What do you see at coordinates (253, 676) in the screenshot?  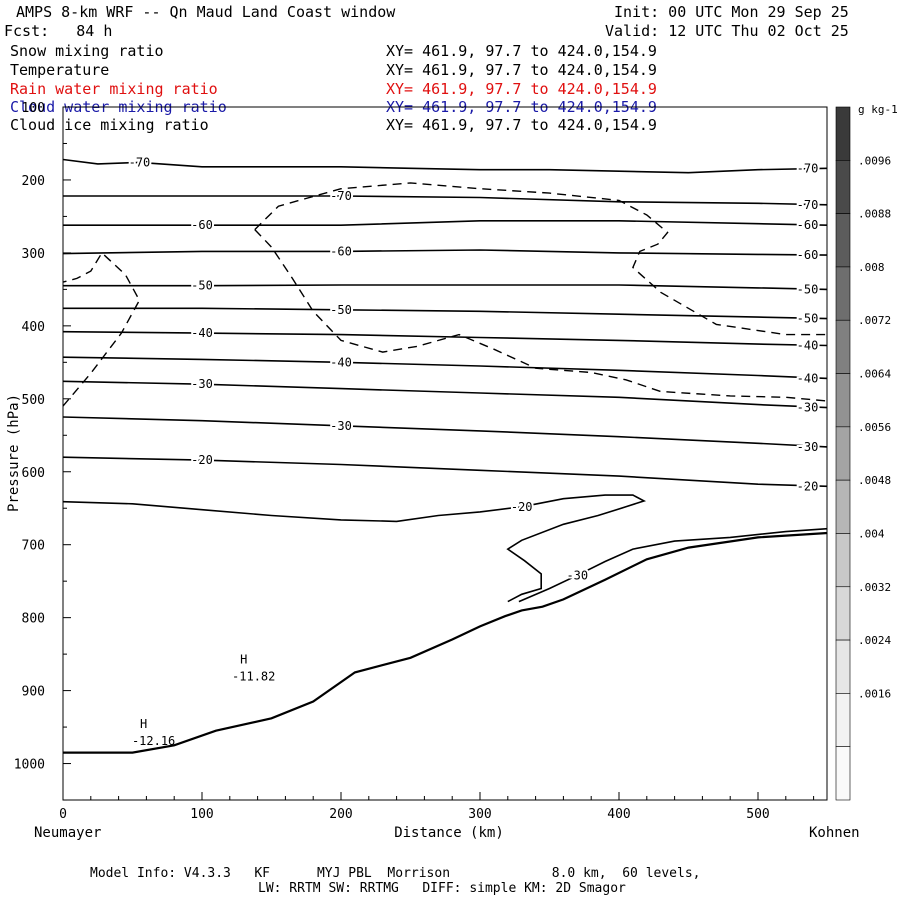 I see `high-value: -11.82` at bounding box center [253, 676].